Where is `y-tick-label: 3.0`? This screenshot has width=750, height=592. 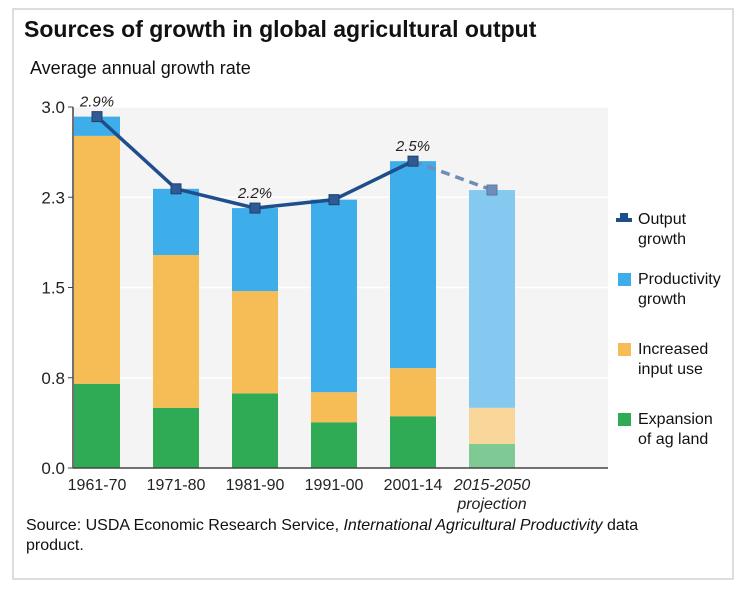
y-tick-label: 3.0 is located at coordinates (53, 107).